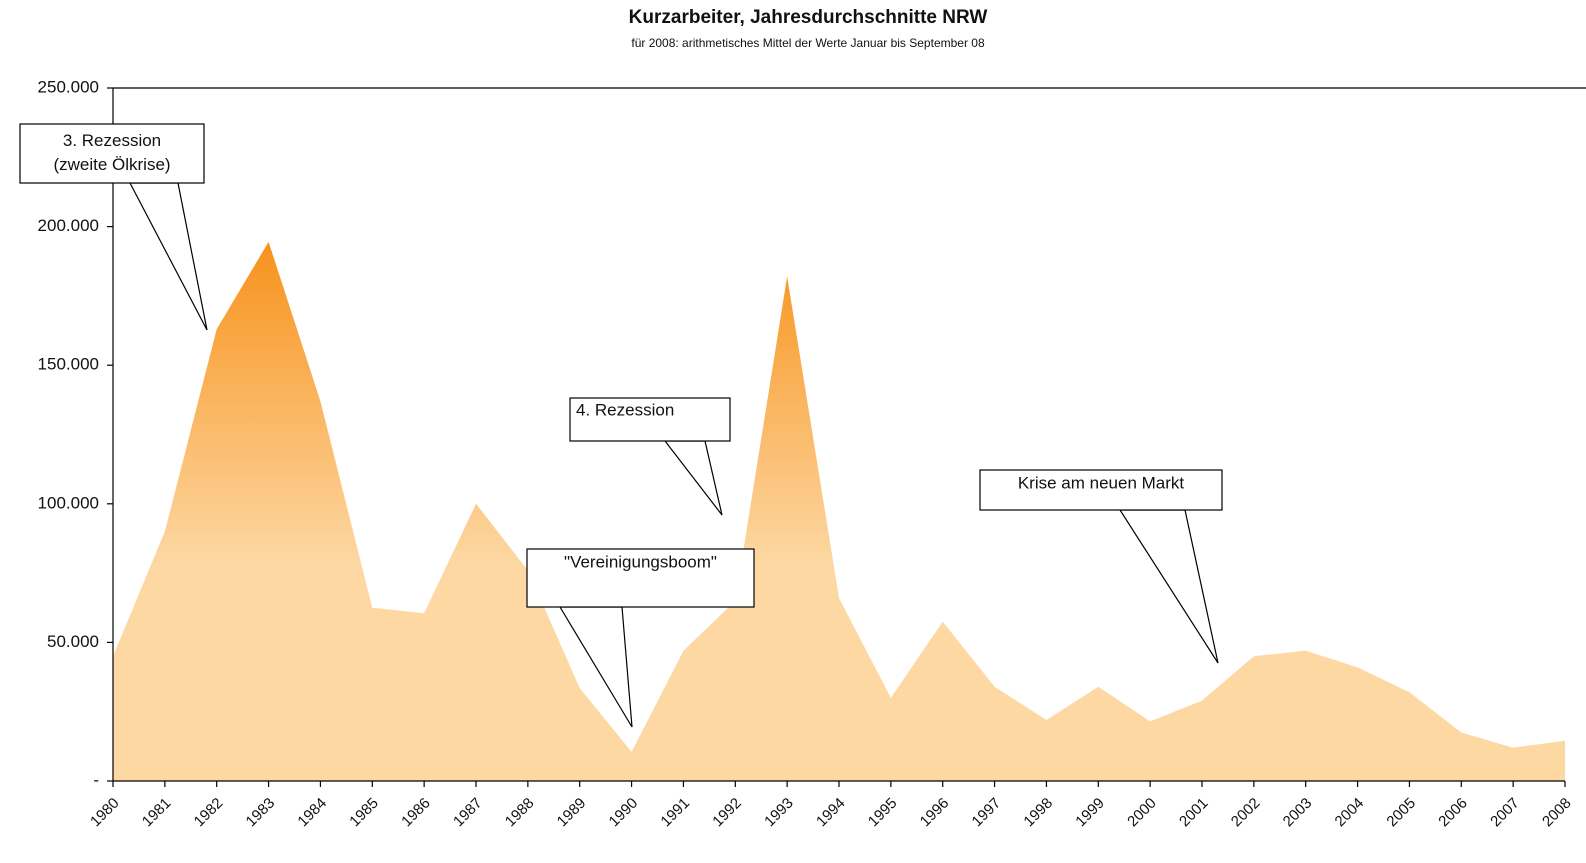  I want to click on x-tick-label: 1993, so click(779, 813).